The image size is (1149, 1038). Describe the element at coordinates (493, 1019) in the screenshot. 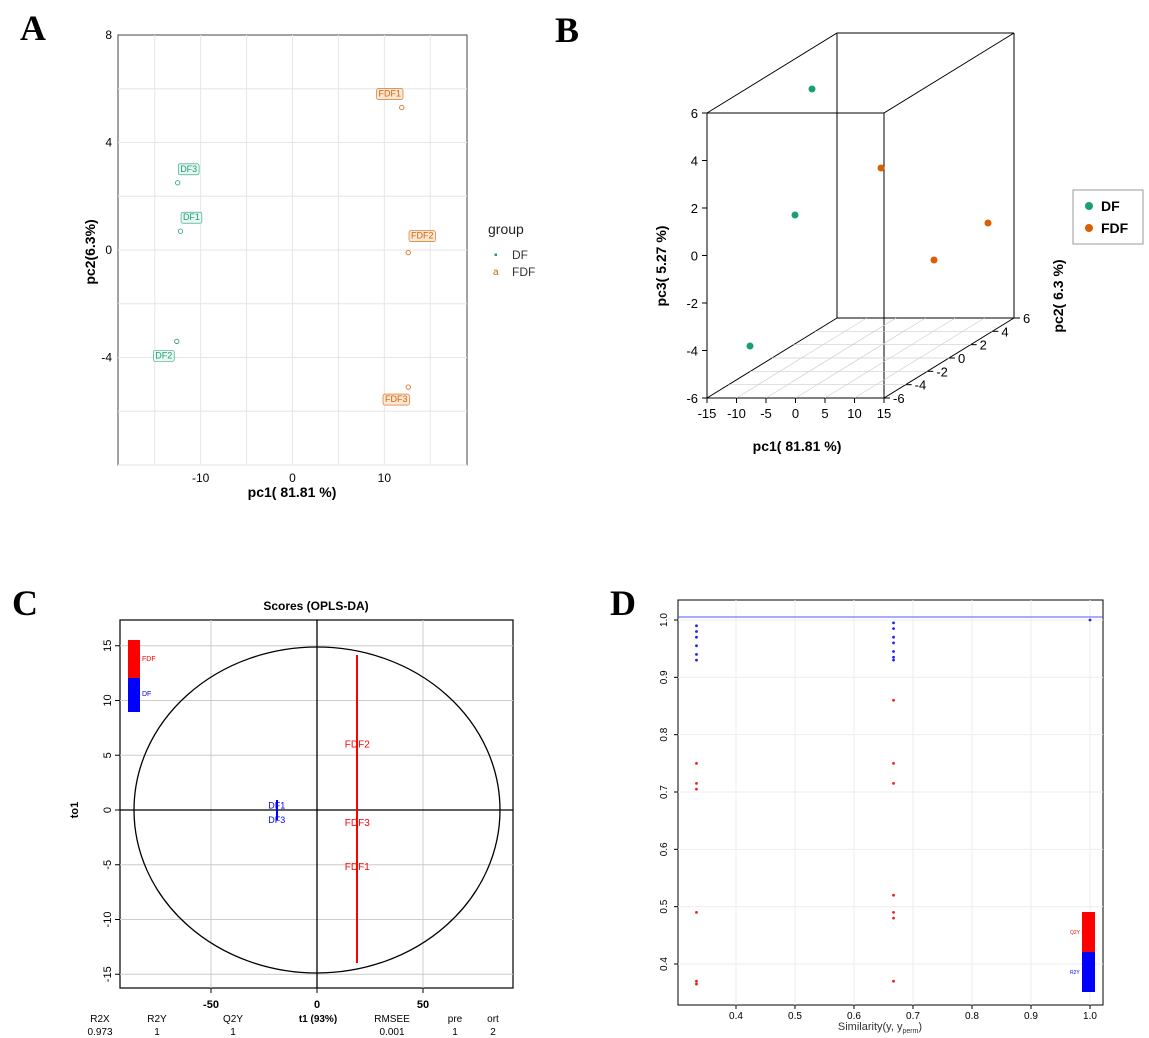

I see `summary-header: ort` at that location.